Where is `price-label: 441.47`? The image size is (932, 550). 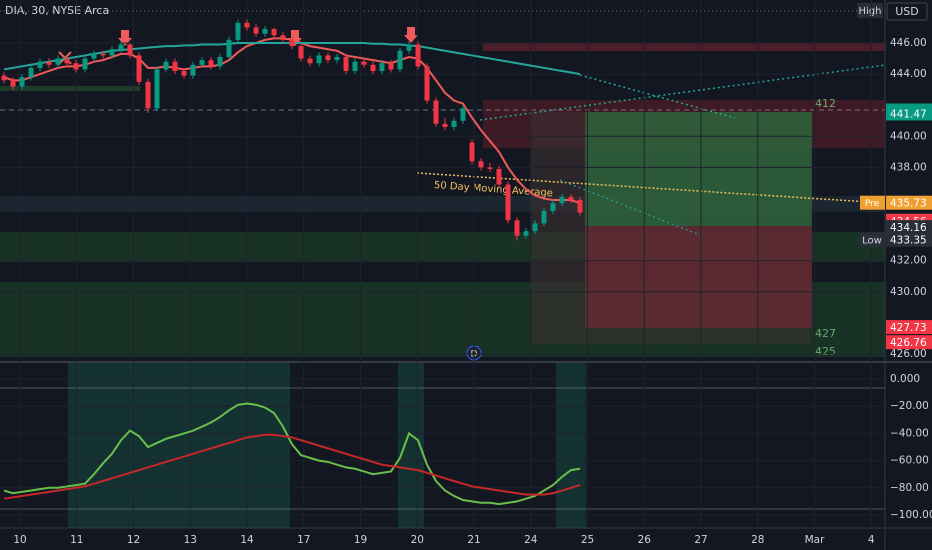
price-label: 441.47 is located at coordinates (908, 114).